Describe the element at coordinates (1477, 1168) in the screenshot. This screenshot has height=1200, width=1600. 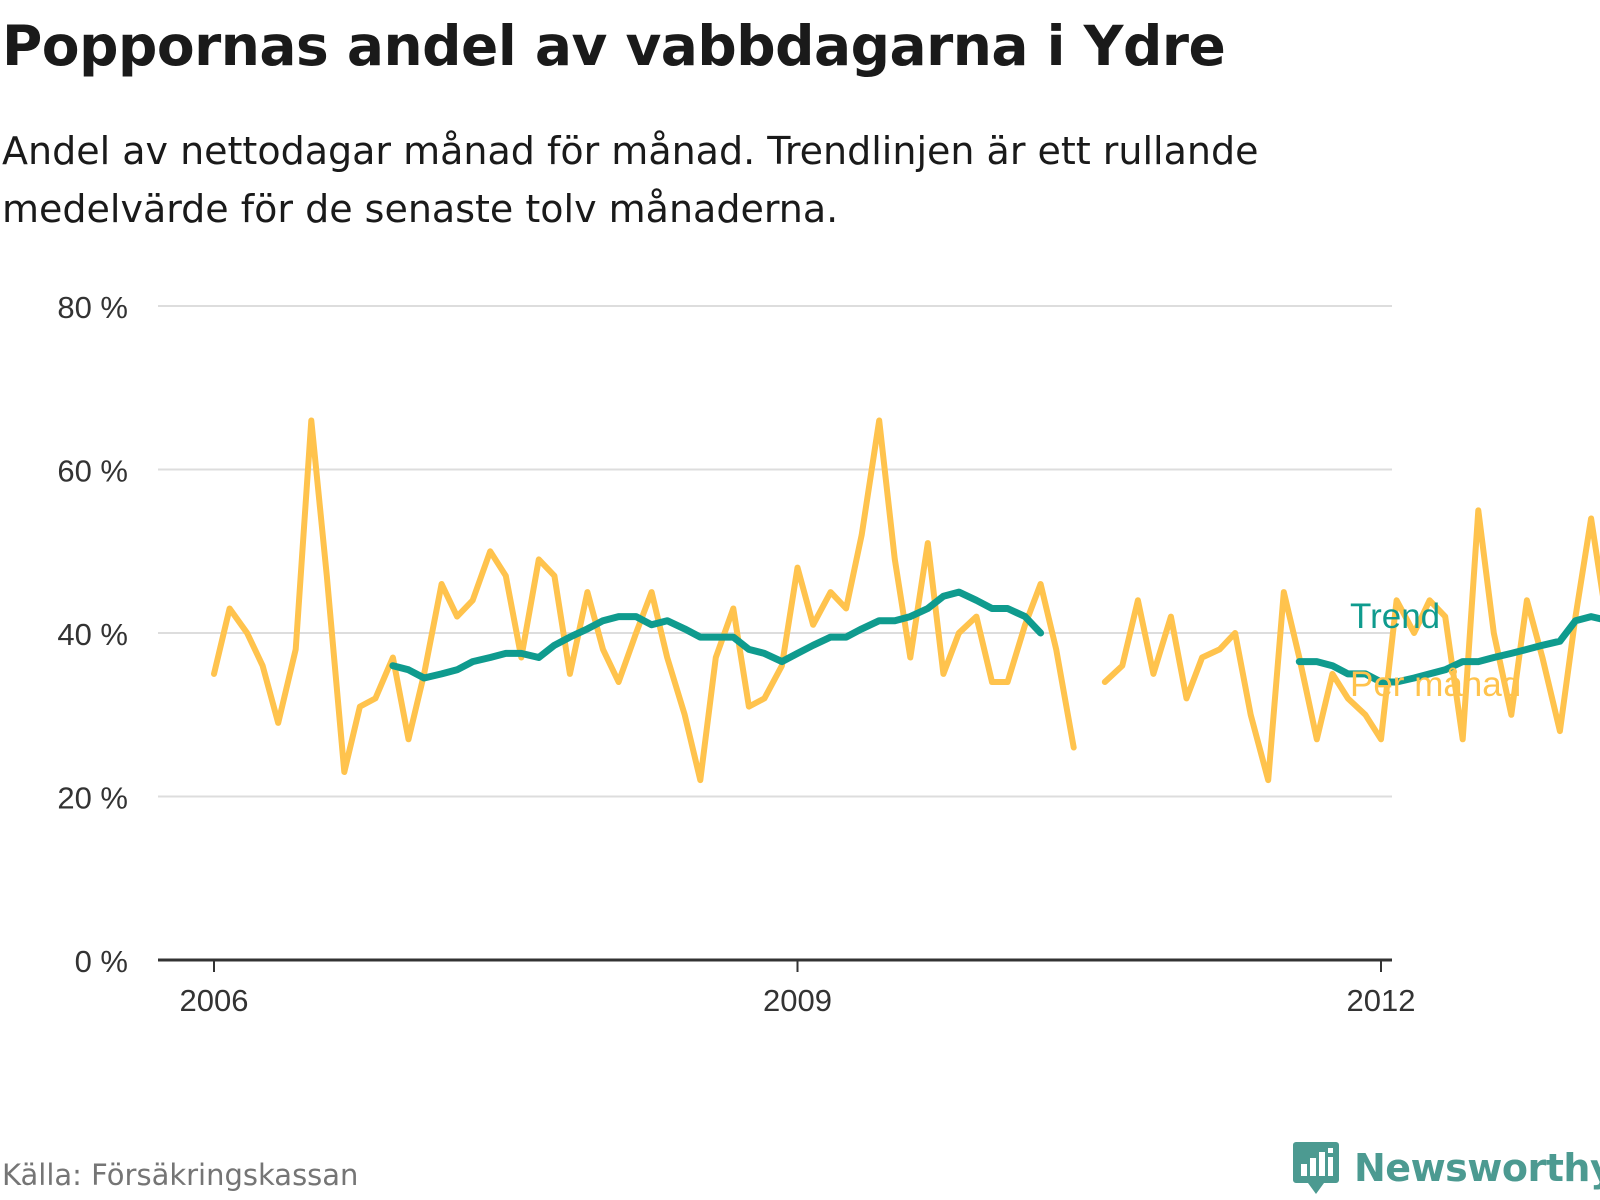
I see `brand-name: Newsworthy` at that location.